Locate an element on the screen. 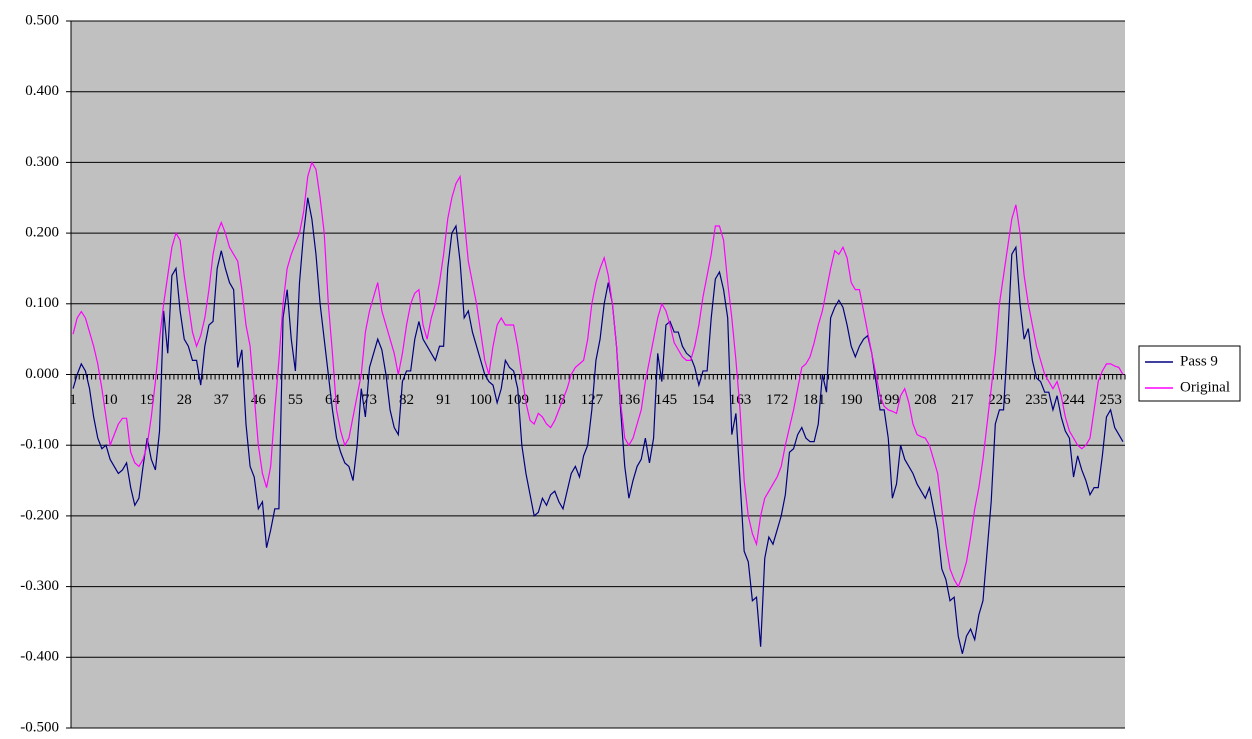 This screenshot has height=739, width=1252. x-tick-label: 28 is located at coordinates (184, 400).